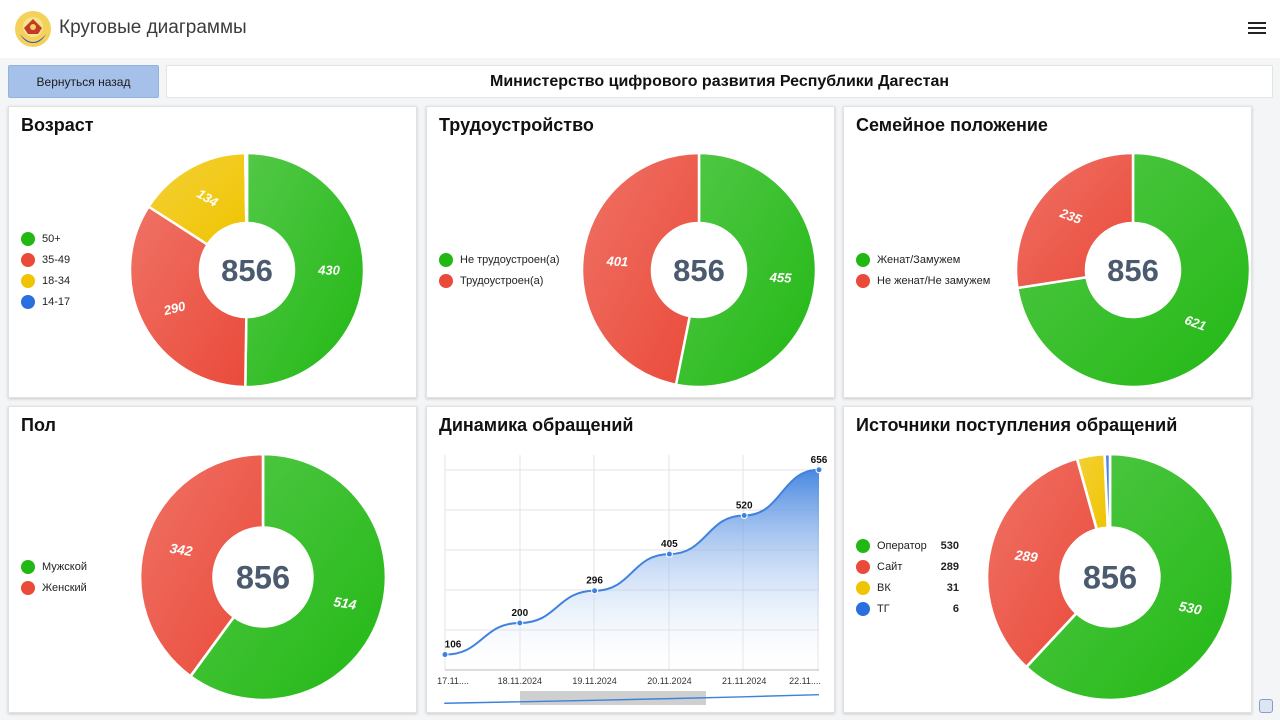  I want to click on legend-item: Мужской, so click(54, 566).